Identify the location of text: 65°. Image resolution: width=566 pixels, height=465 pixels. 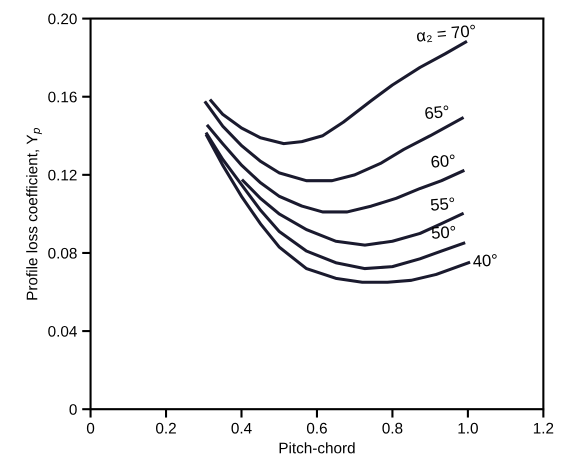
(437, 112).